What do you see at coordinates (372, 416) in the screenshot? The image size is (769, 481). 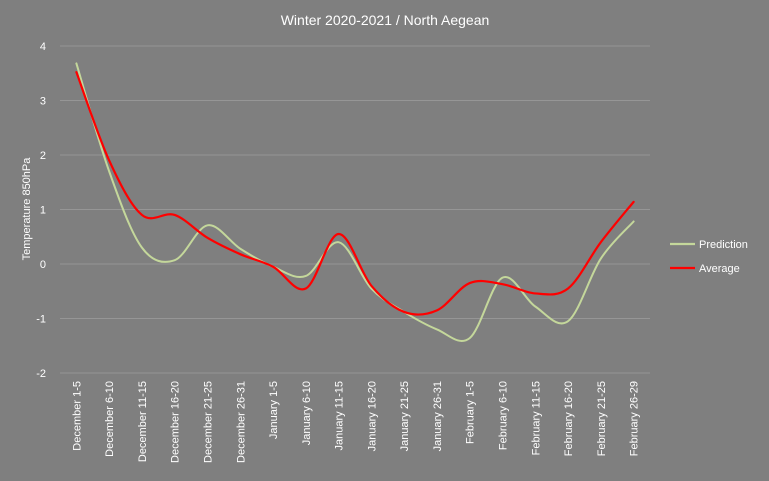 I see `x-tick-label: January 16-20` at bounding box center [372, 416].